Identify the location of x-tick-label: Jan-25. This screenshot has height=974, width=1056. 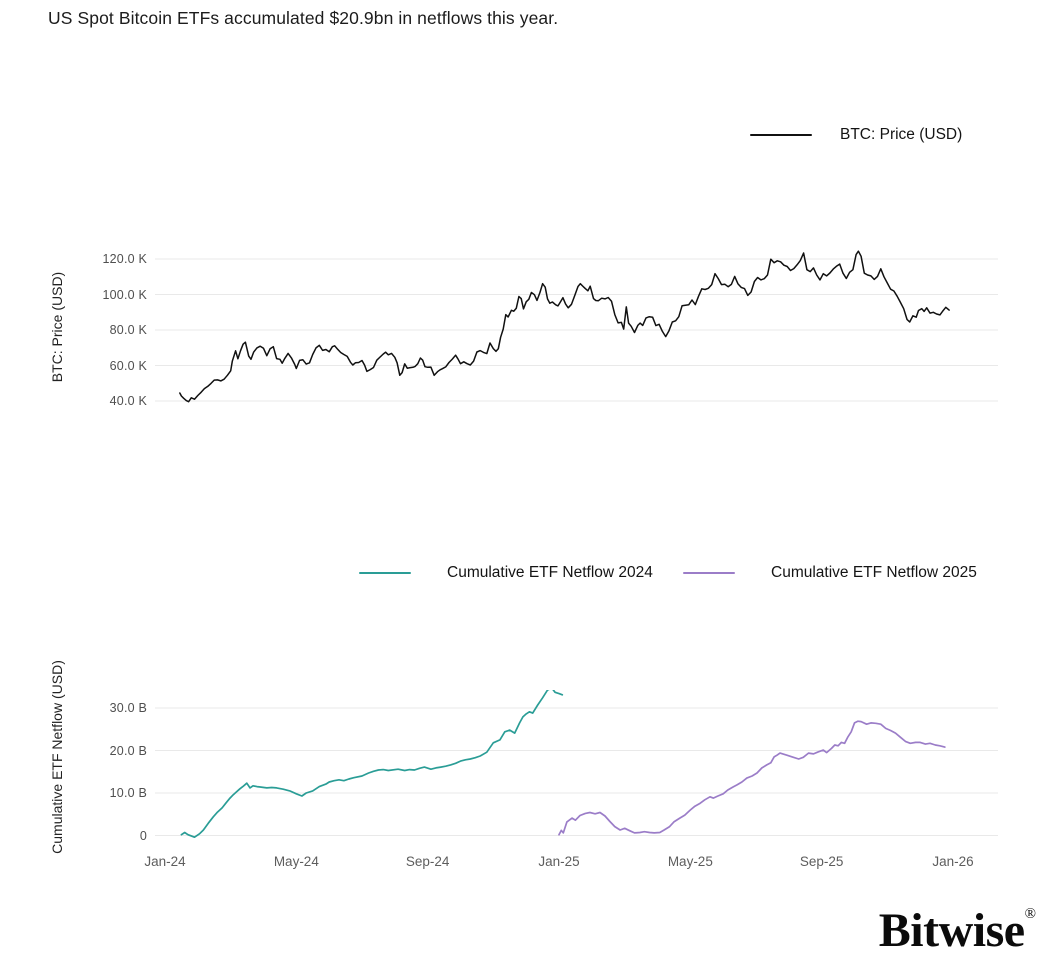
(559, 861).